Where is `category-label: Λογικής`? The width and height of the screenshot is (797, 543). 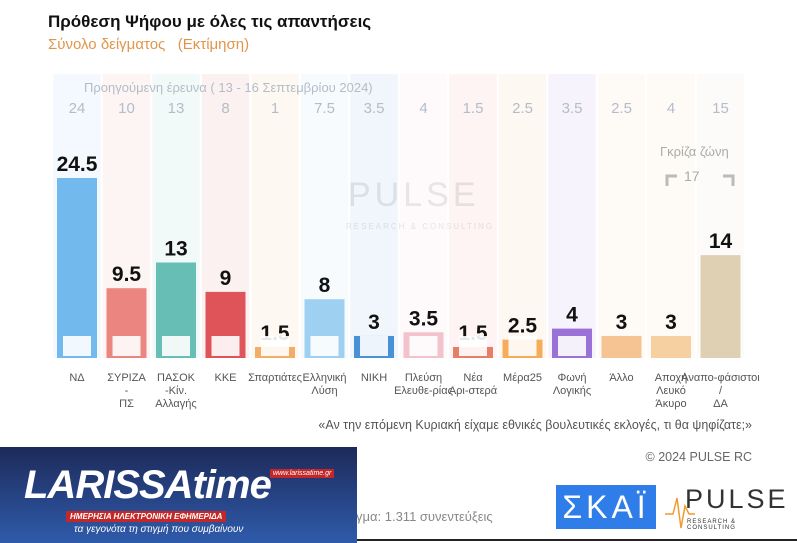
category-label: Λογικής is located at coordinates (572, 391).